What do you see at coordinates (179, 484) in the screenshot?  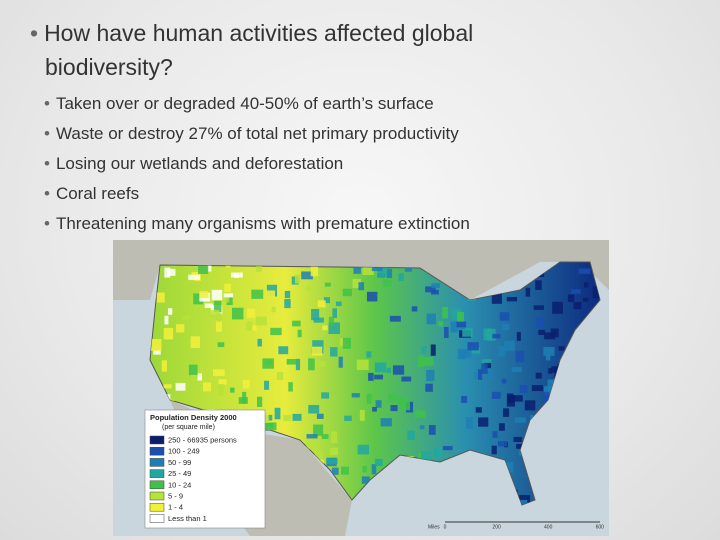 I see `legend-label: 10 - 24` at bounding box center [179, 484].